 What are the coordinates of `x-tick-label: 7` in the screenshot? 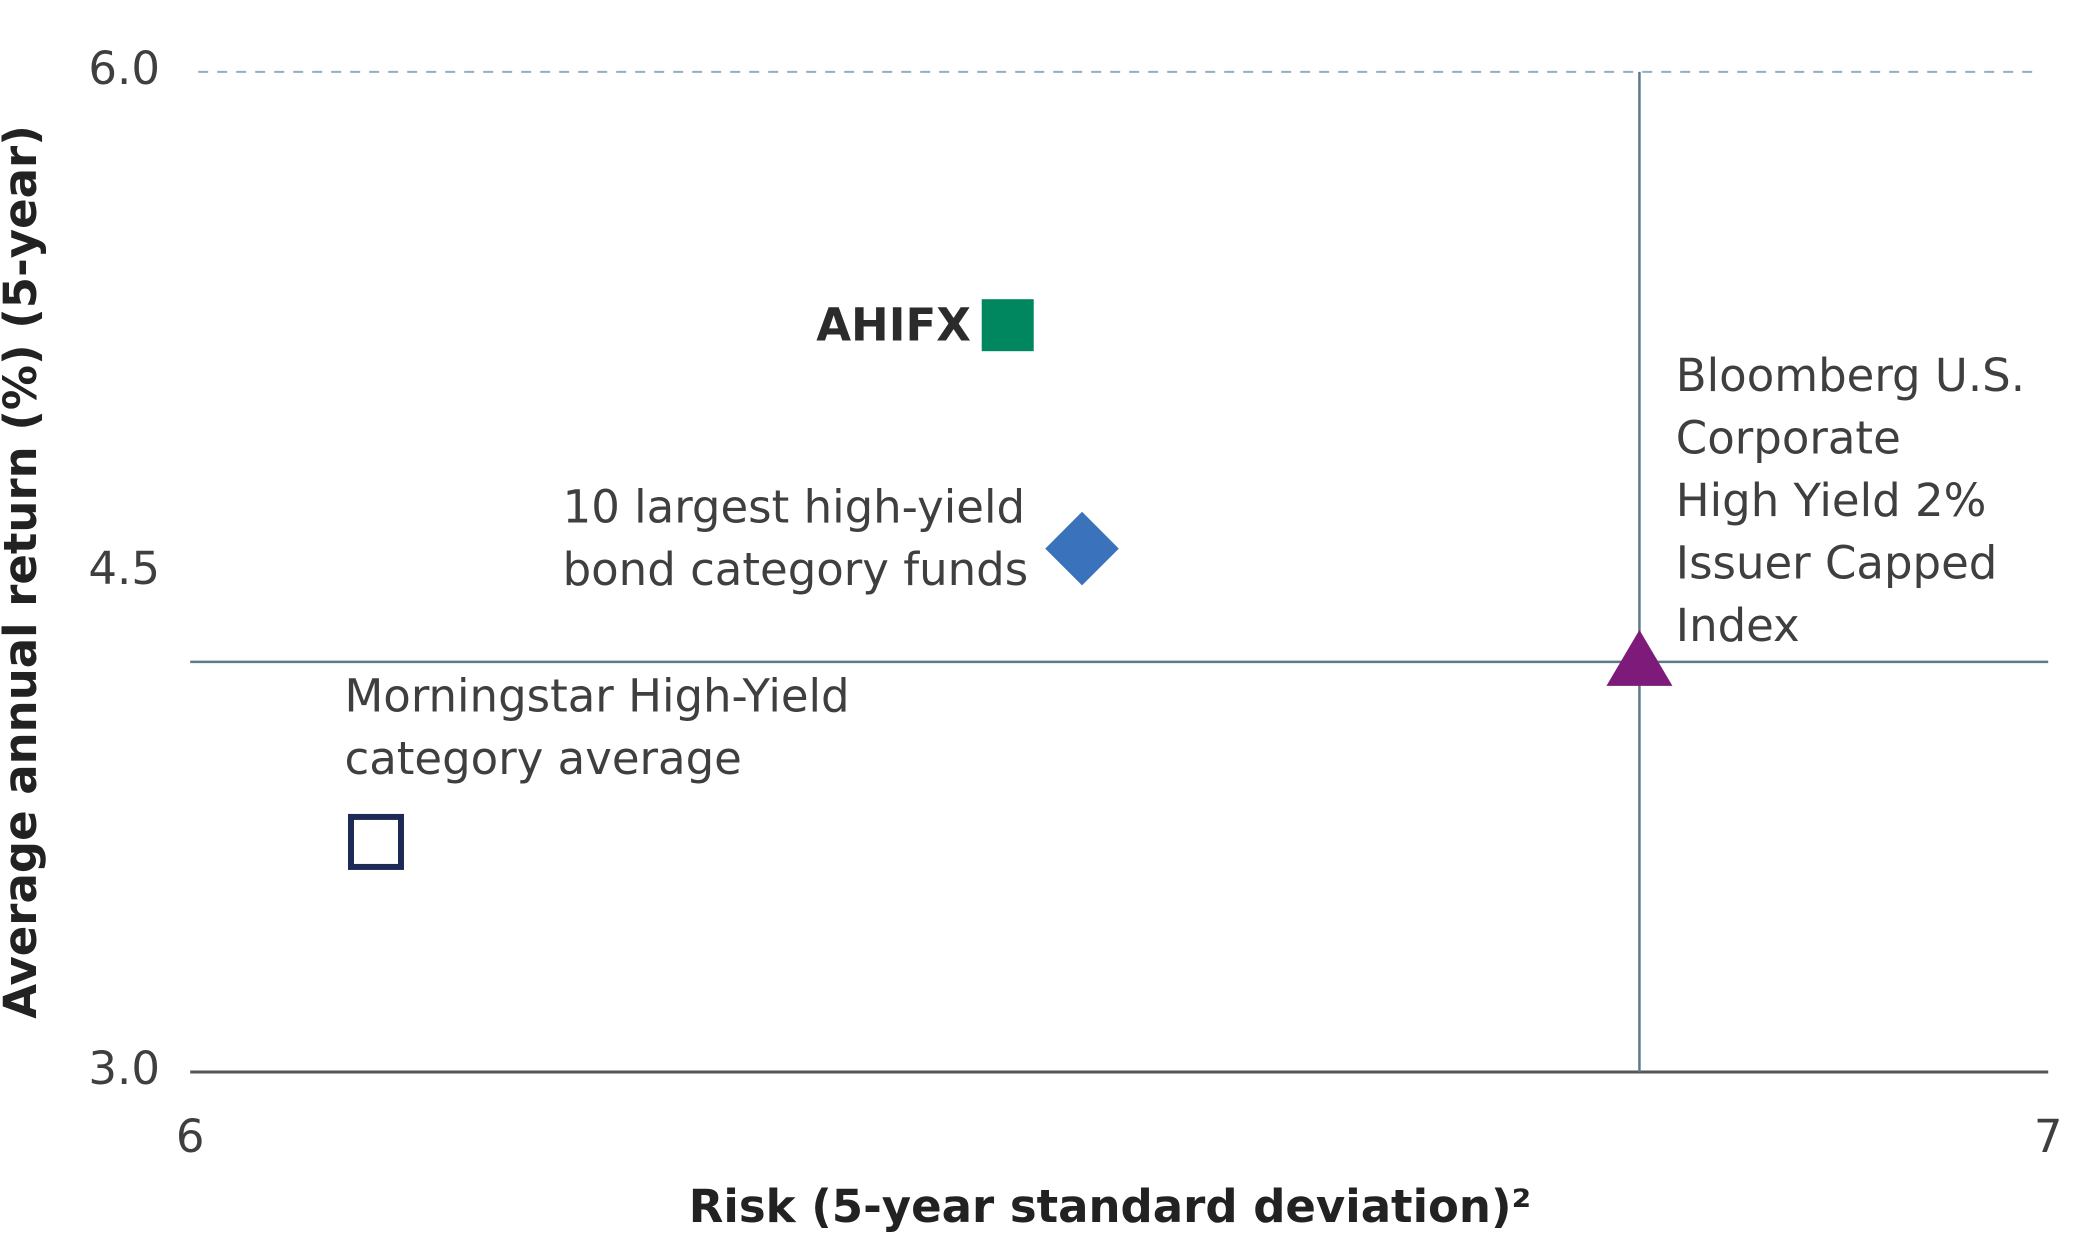 It's located at (2048, 1136).